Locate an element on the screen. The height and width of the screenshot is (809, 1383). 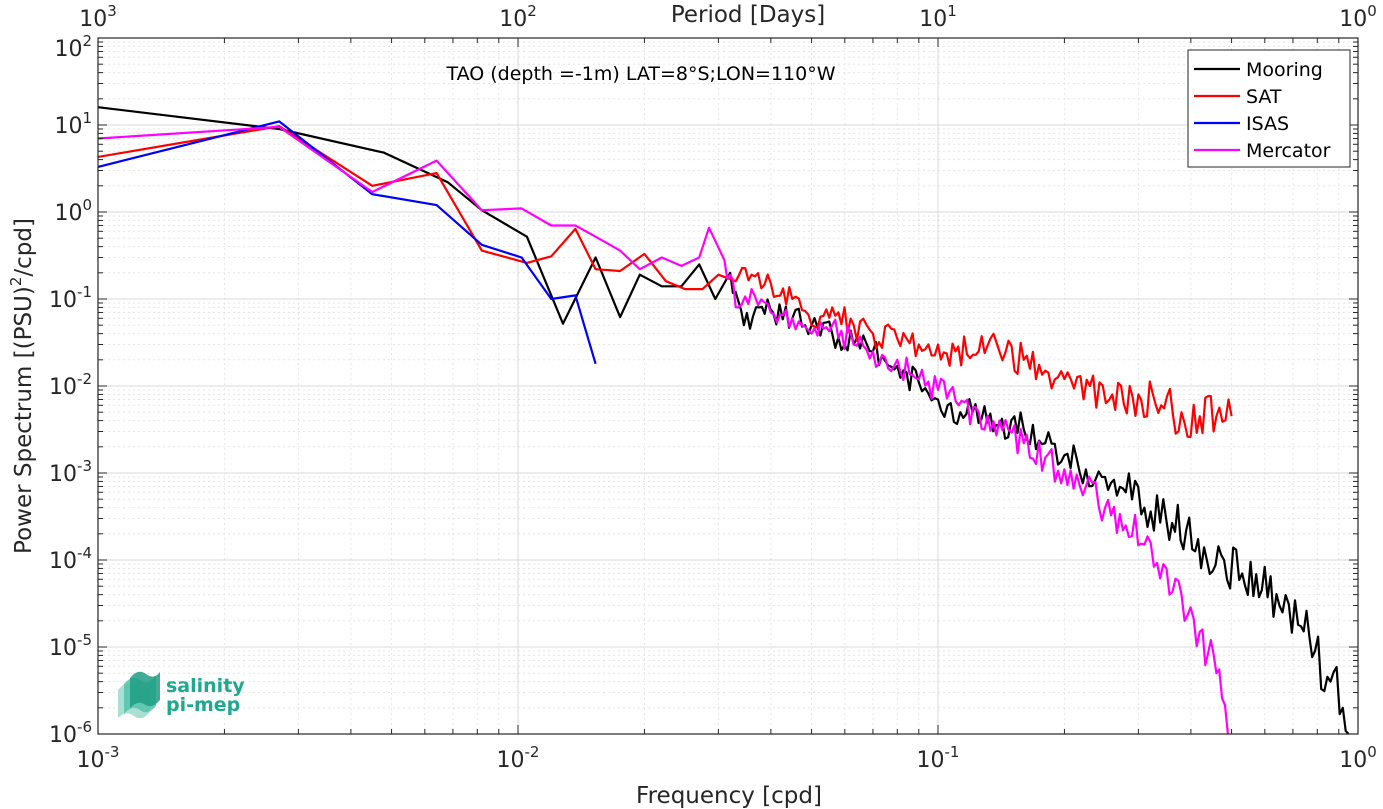
legend-entries: Mooring SAT ISAS Mercator is located at coordinates (1262, 110).